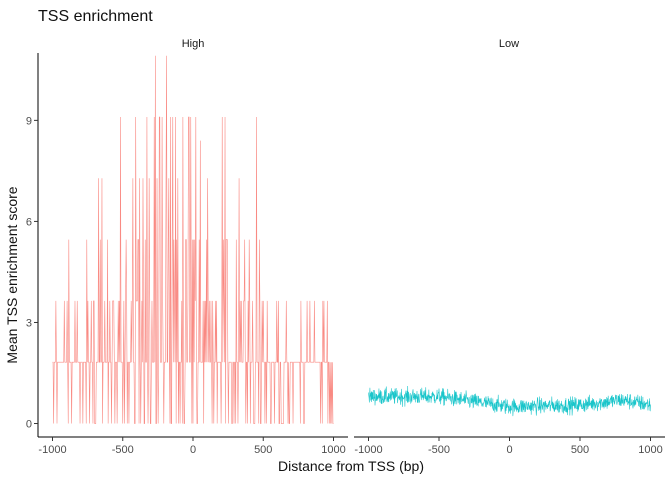  I want to click on y-tick-label: 0, so click(29, 425).